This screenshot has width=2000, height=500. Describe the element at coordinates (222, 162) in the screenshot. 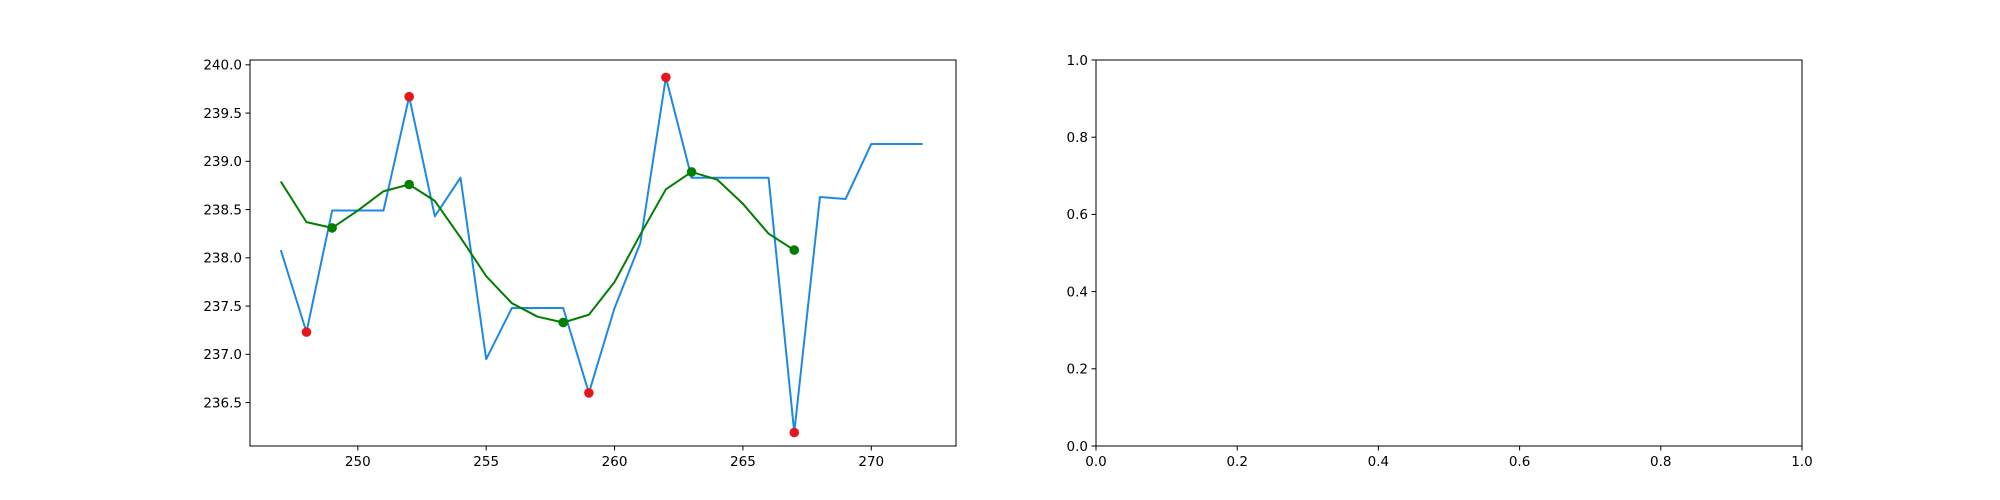

I see `left-y-tick-label: 239.0` at that location.